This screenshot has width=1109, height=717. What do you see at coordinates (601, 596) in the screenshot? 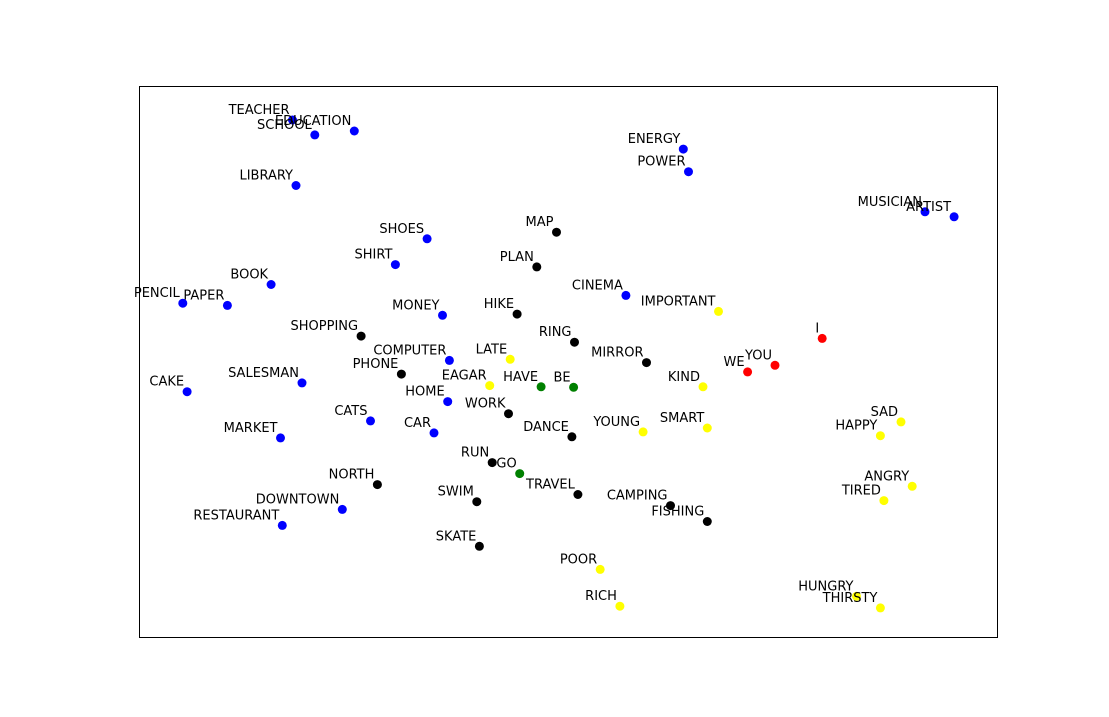
I see `point-label-rich: RICH` at bounding box center [601, 596].